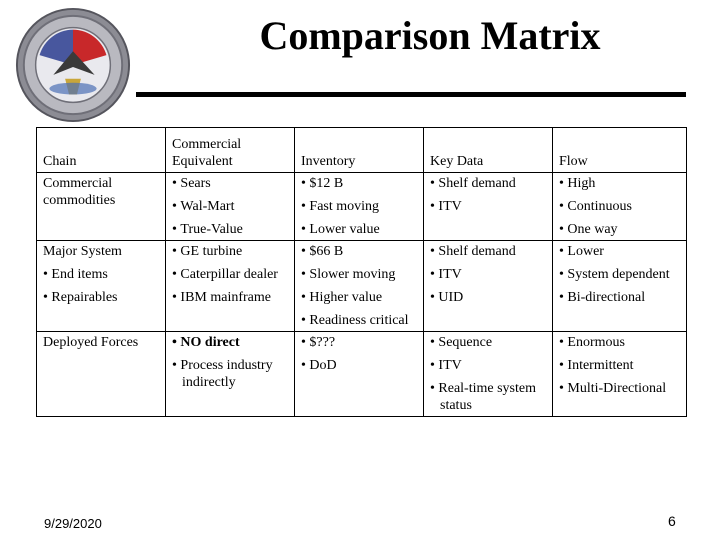 This screenshot has width=720, height=540. Describe the element at coordinates (79, 192) in the screenshot. I see `chain-title: Commercial commodities` at that location.